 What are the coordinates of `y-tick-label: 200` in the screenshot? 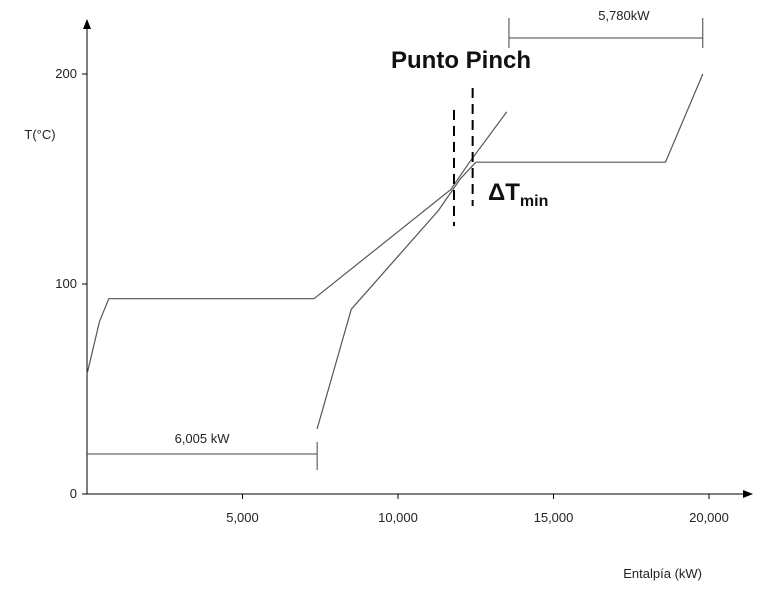 It's located at (66, 73).